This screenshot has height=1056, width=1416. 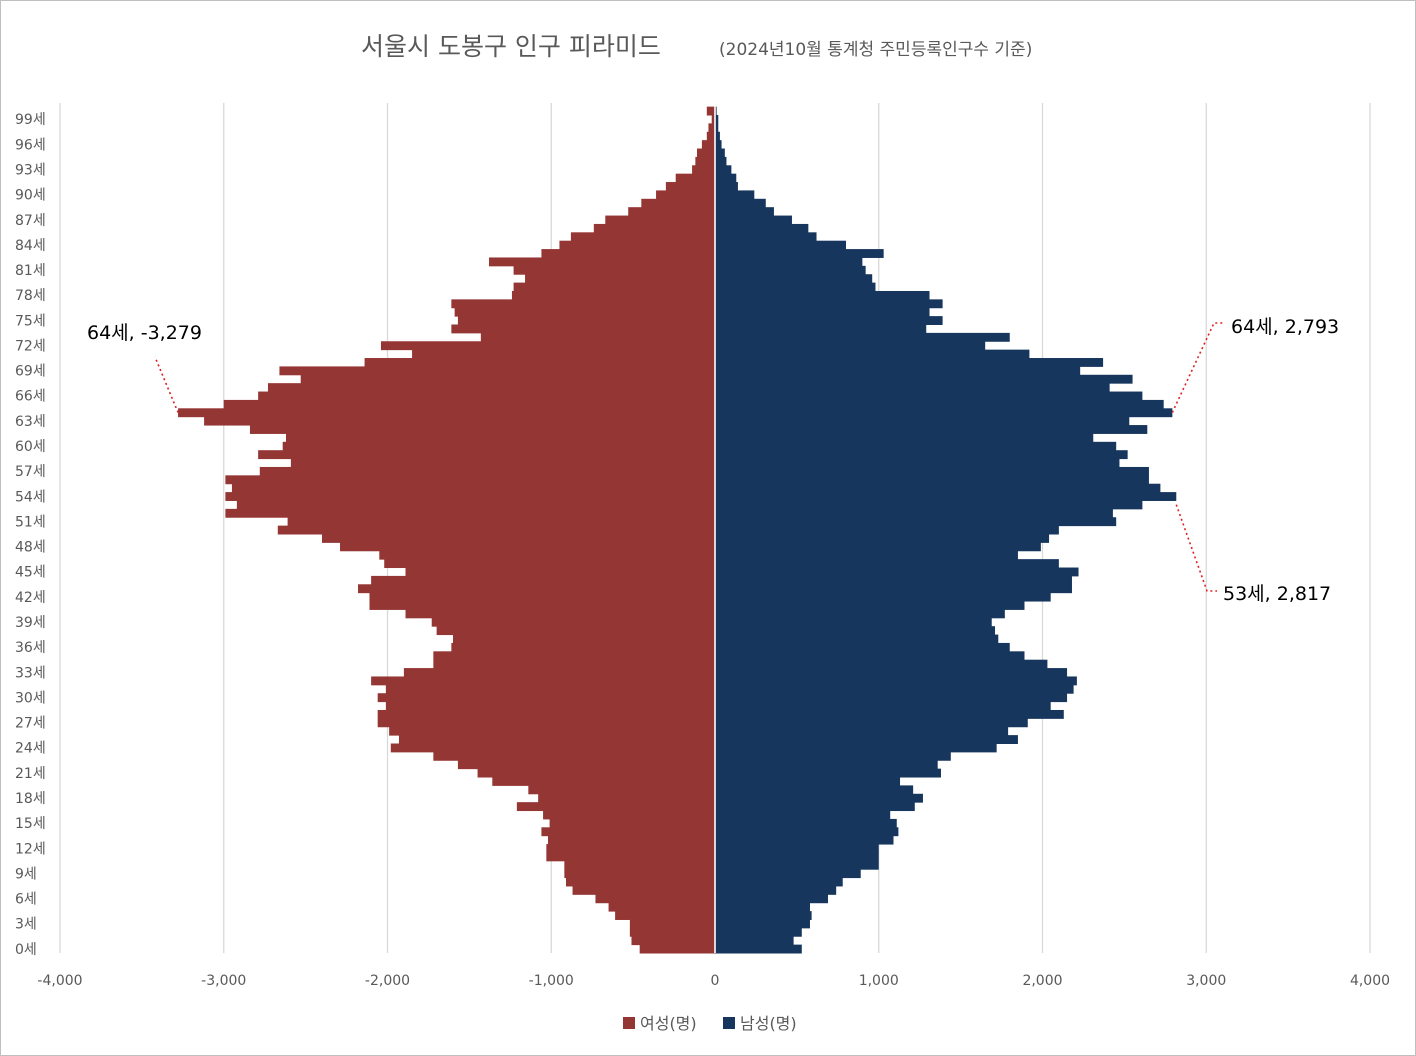 I want to click on y-tick-label: 27세, so click(x=30, y=724).